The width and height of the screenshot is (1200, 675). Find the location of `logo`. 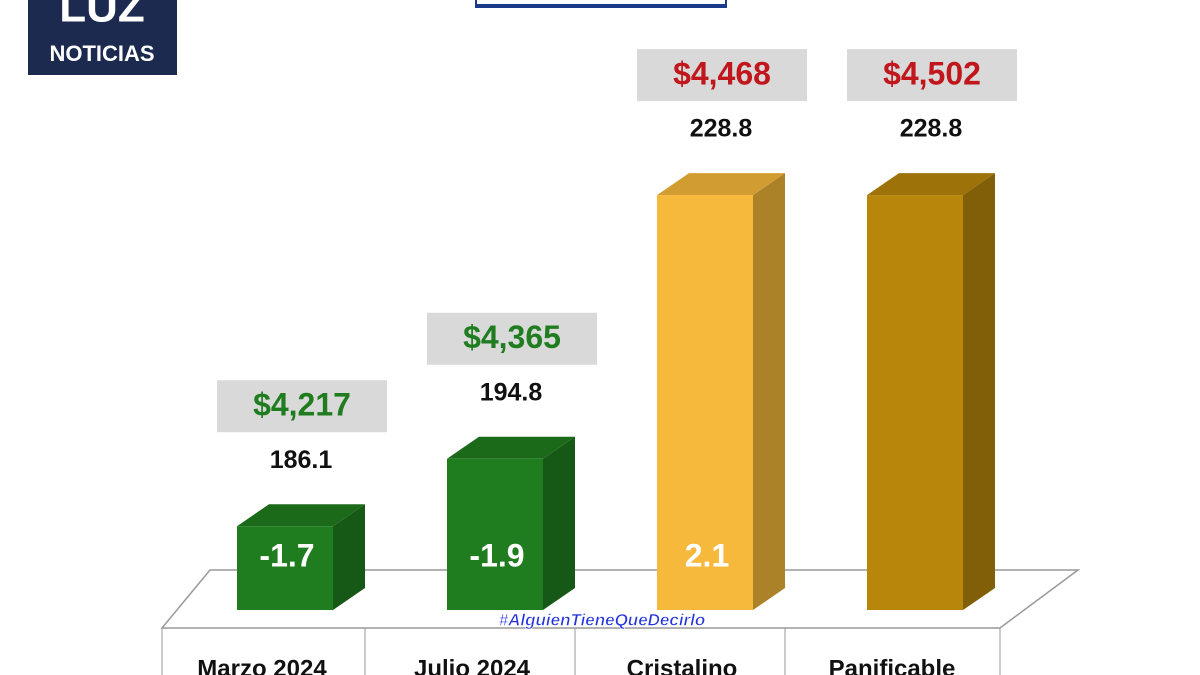

logo is located at coordinates (102, 37).